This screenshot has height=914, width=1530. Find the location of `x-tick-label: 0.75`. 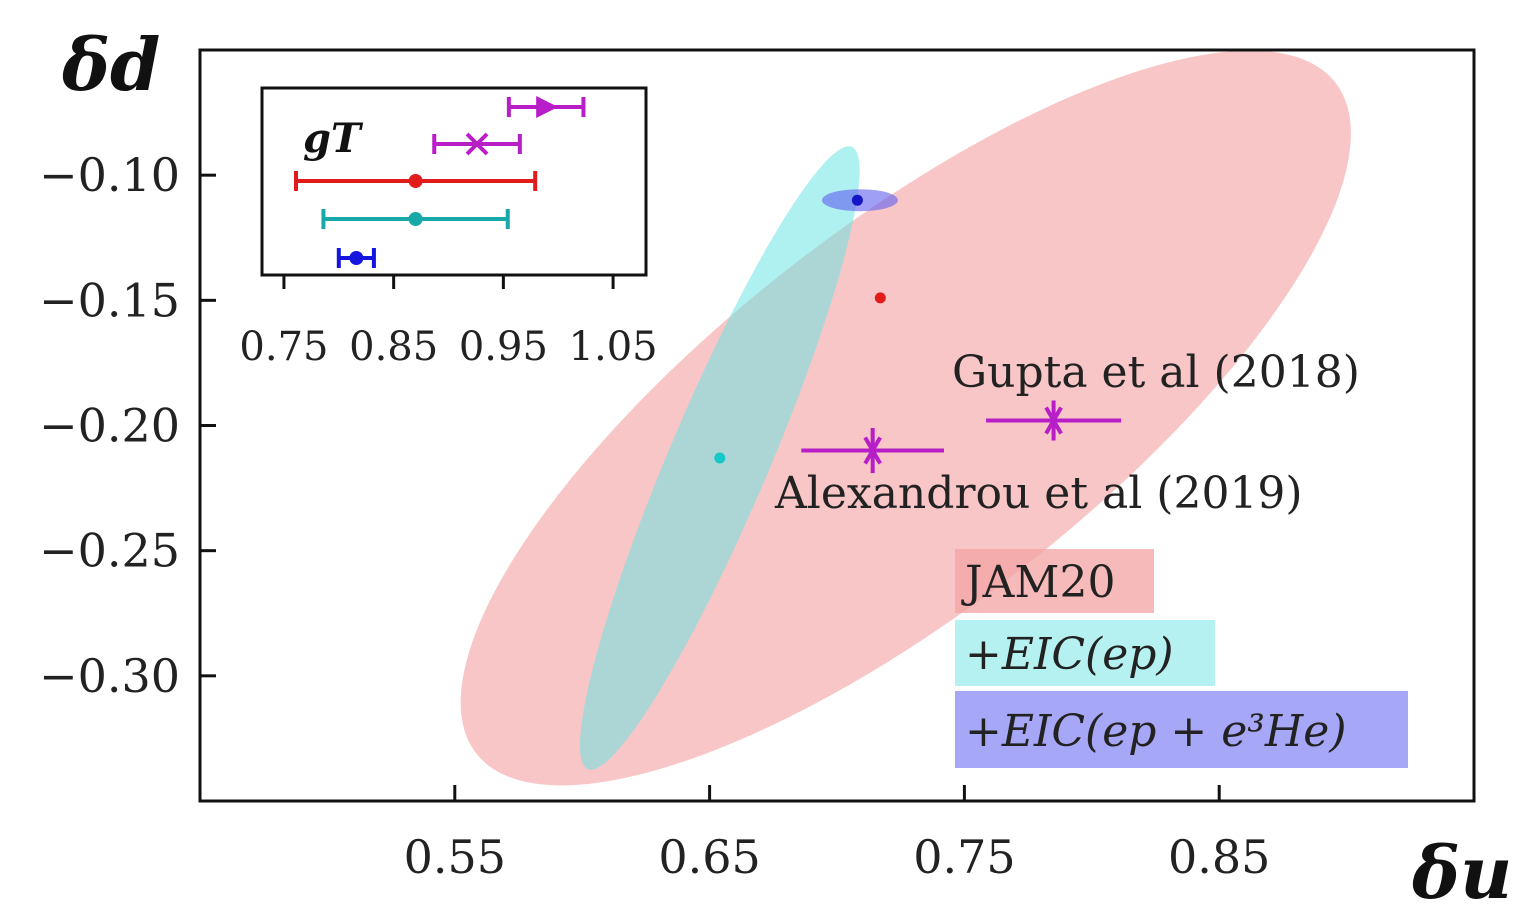

x-tick-label: 0.75 is located at coordinates (964, 857).